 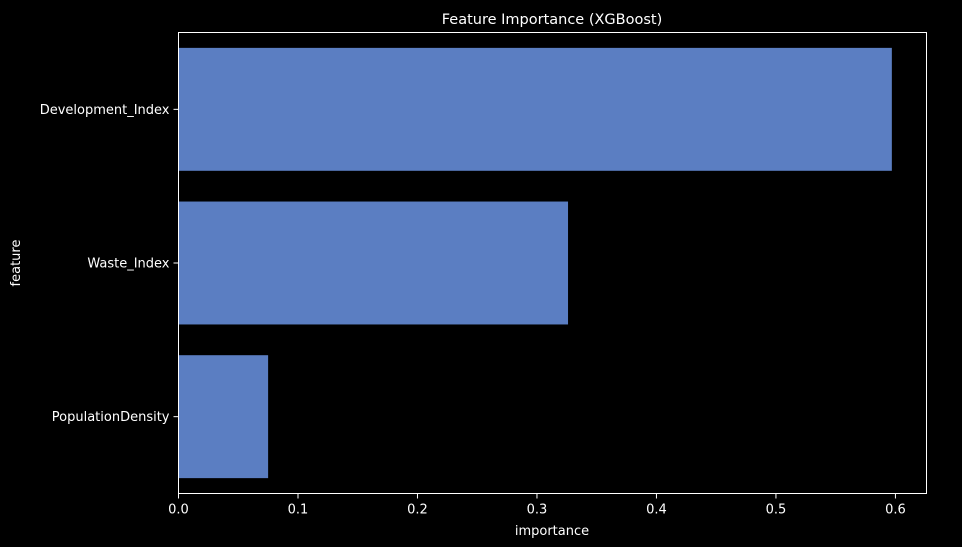 What do you see at coordinates (178, 510) in the screenshot?
I see `x-tick-label: 0.0` at bounding box center [178, 510].